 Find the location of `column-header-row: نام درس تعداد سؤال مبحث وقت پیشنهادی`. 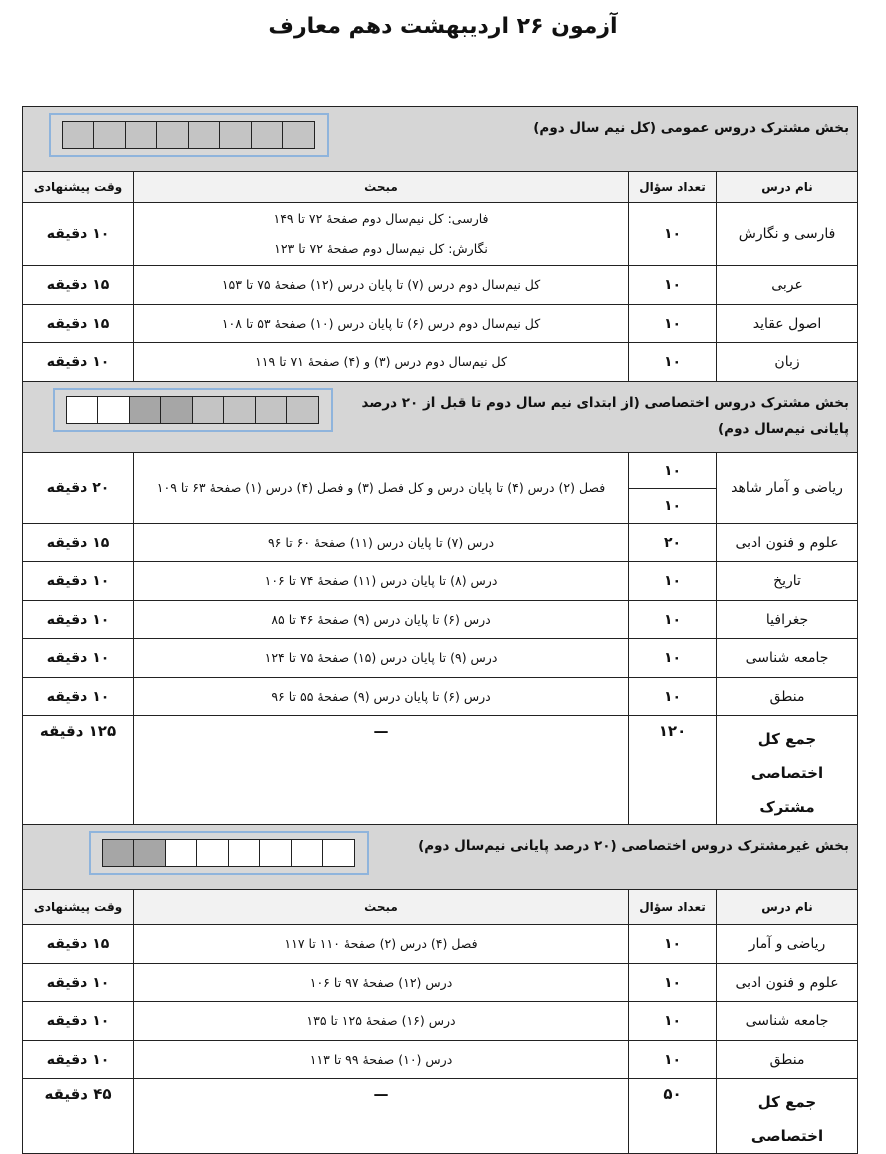

column-header-row: نام درس تعداد سؤال مبحث وقت پیشنهادی is located at coordinates (440, 187).